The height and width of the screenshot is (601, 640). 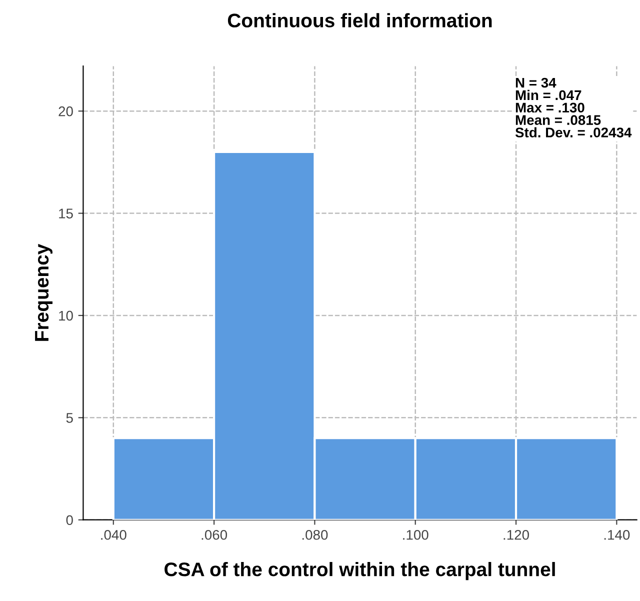 I want to click on x-axis-title: CSA of the control within the carpal tunnel, so click(x=359, y=571).